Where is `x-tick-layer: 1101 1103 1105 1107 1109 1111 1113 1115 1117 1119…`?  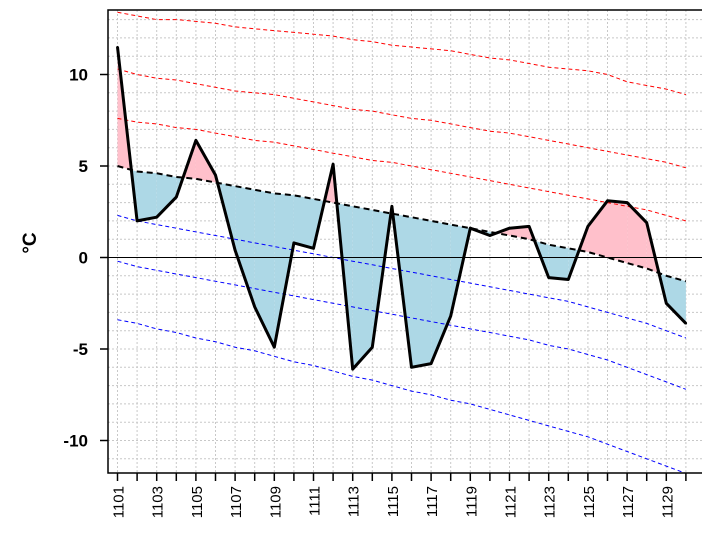 x-tick-layer: 1101 1103 1105 1107 1109 1111 1113 1115 1117 1119… is located at coordinates (399, 495).